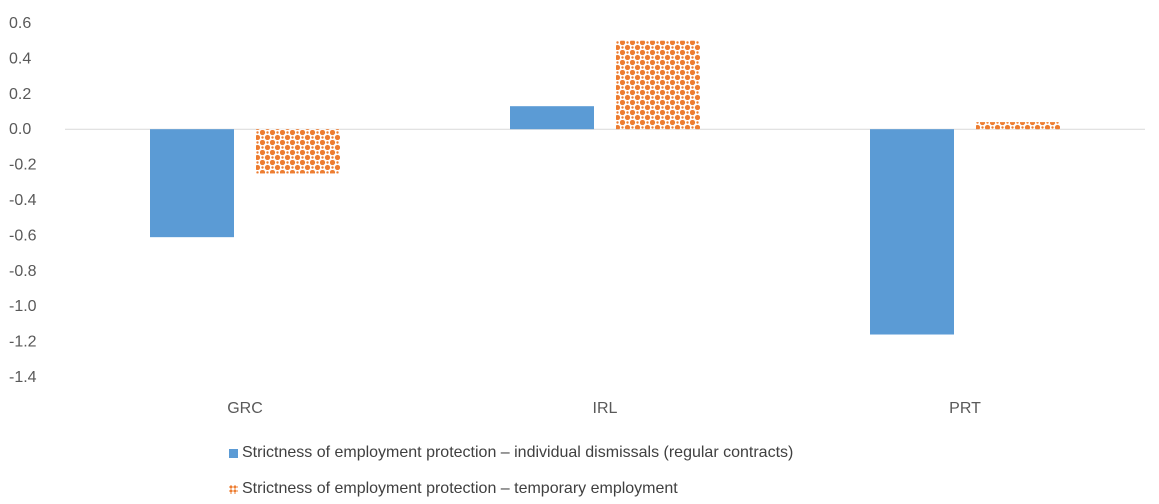  I want to click on x-category-label: IRL, so click(605, 408).